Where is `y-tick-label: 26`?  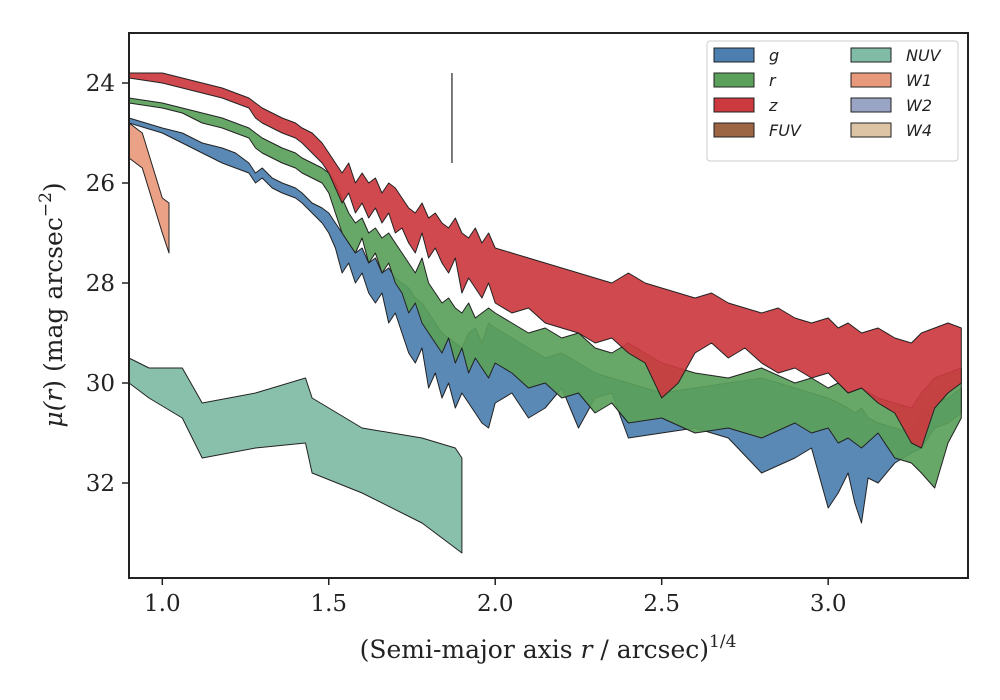
y-tick-label: 26 is located at coordinates (100, 184).